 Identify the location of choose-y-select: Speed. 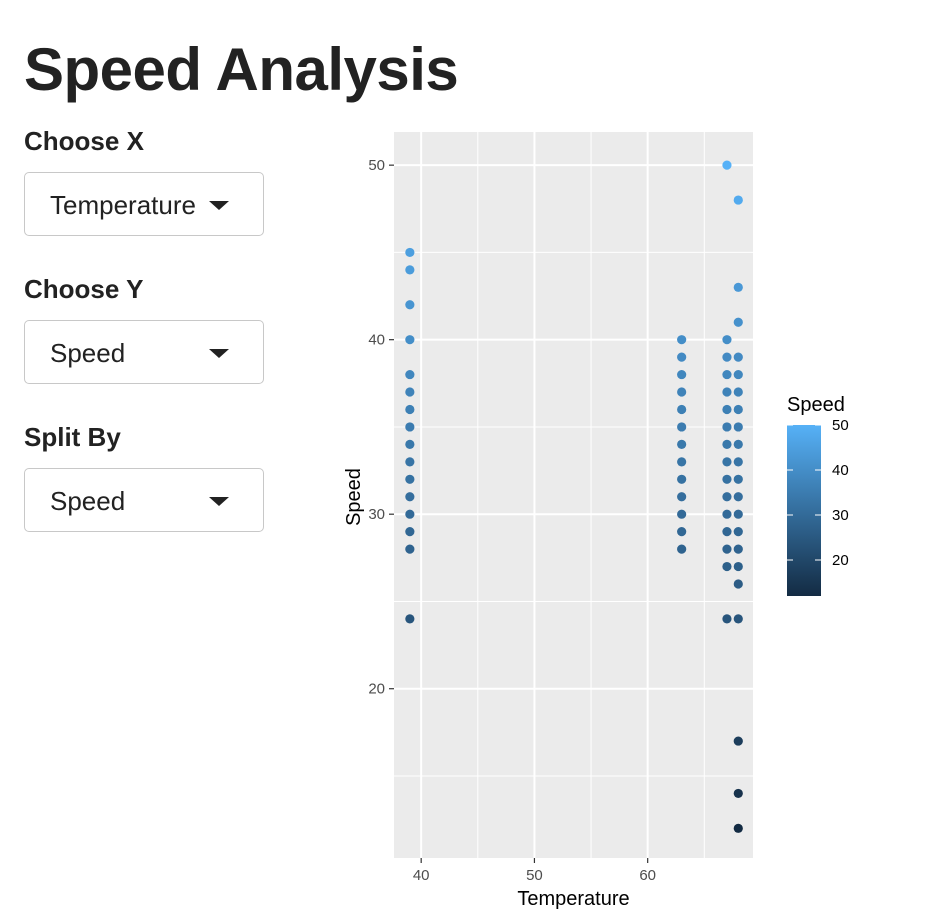
(144, 352).